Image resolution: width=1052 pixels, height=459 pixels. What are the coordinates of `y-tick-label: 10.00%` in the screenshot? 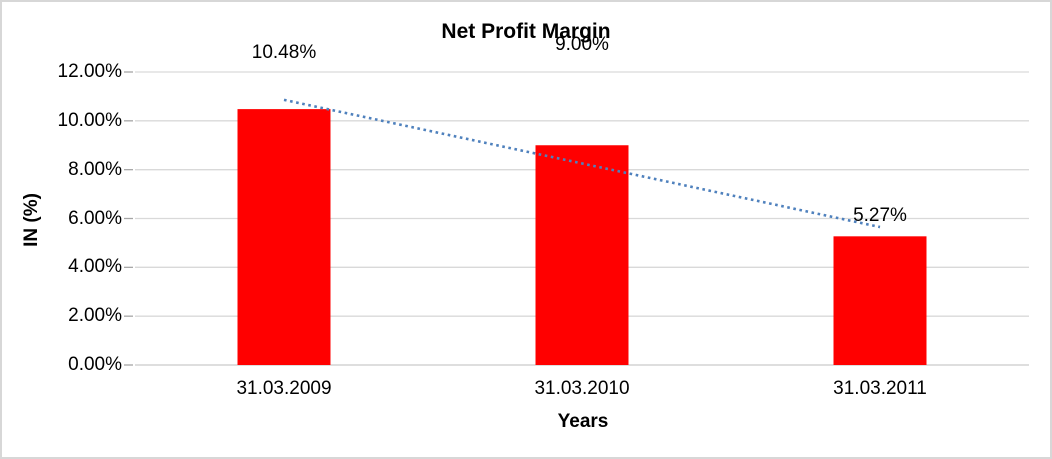 It's located at (89, 120).